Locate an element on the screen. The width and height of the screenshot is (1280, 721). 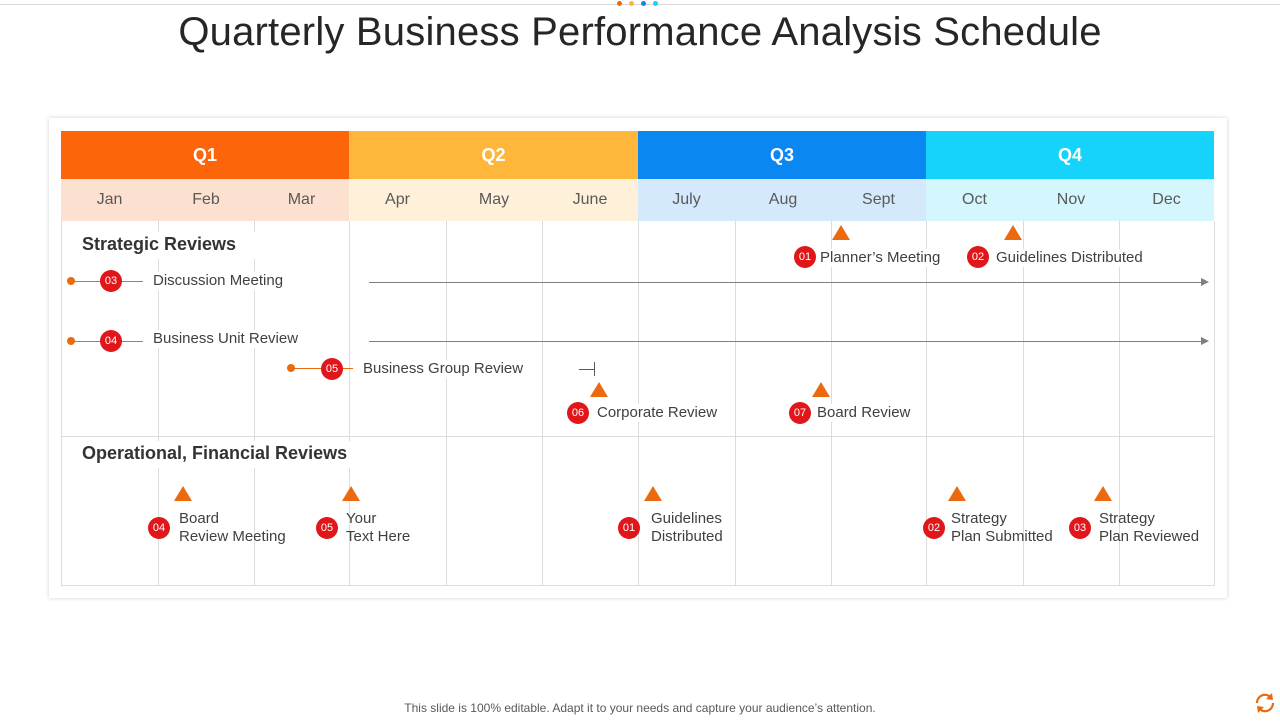
event-label-board-review: Board Review is located at coordinates (864, 413).